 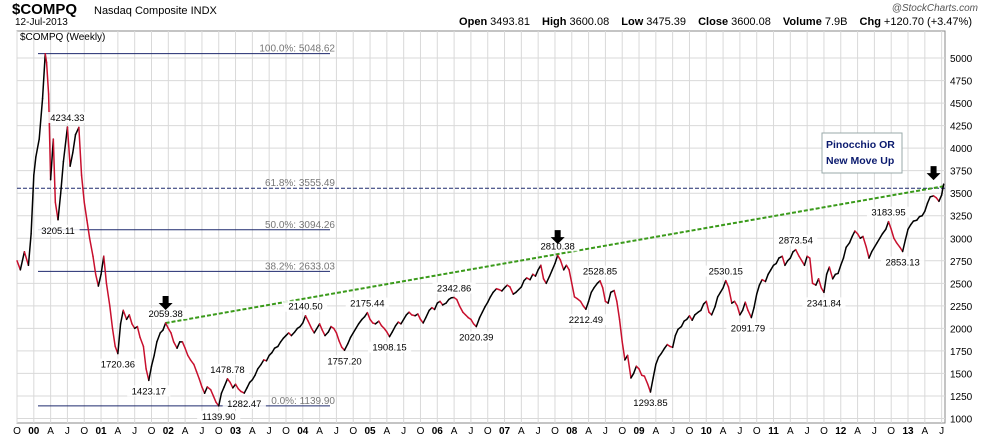 I want to click on y-tick-label: 4500, so click(x=961, y=104).